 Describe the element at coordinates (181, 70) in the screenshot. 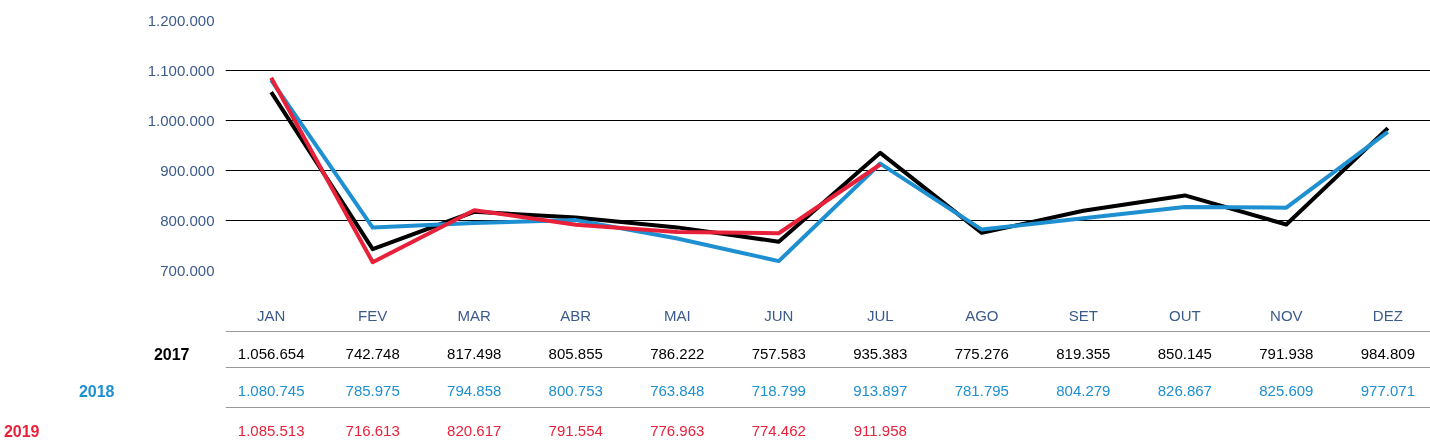

I see `y-tick-label: 1.100.000` at that location.